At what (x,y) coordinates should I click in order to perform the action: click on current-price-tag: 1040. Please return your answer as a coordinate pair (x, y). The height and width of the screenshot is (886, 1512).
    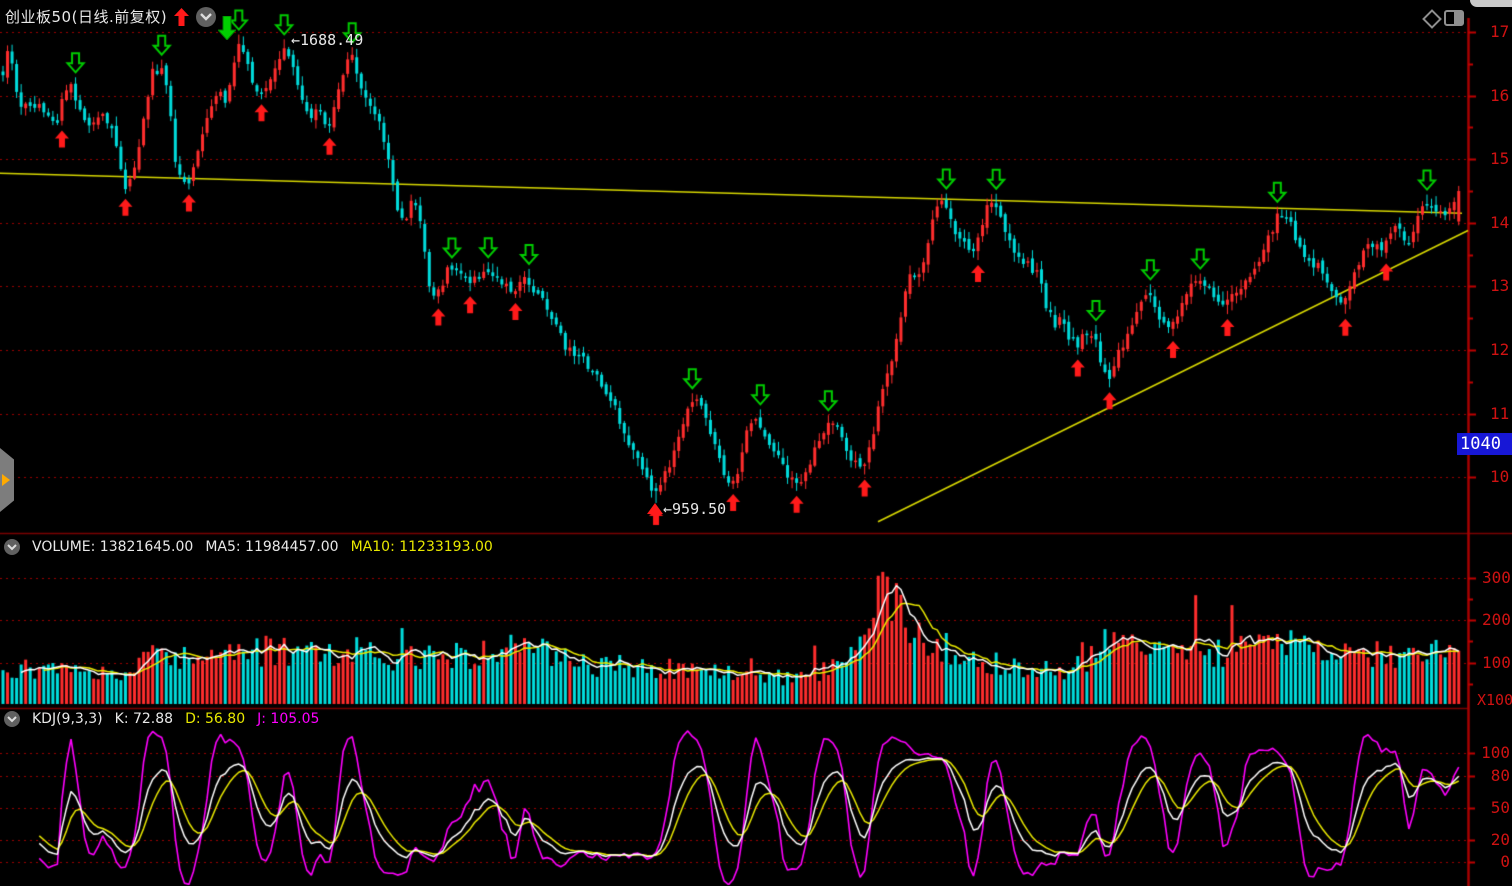
    Looking at the image, I should click on (1484, 444).